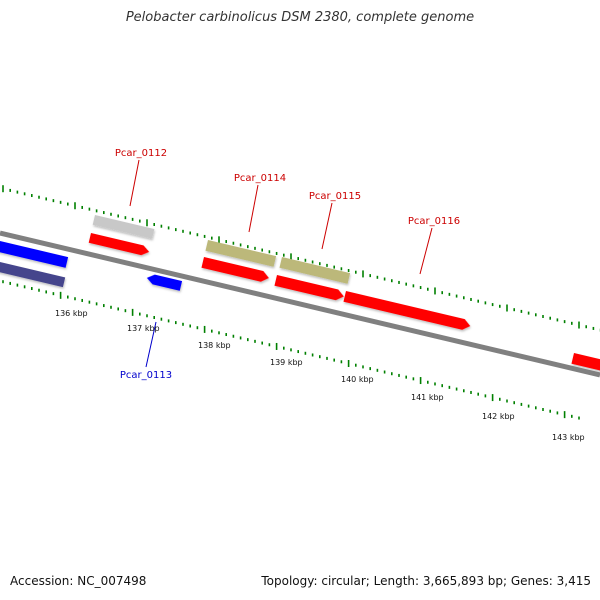 The height and width of the screenshot is (600, 600). Describe the element at coordinates (498, 416) in the screenshot. I see `scale-tick-label: 142 kbp` at that location.